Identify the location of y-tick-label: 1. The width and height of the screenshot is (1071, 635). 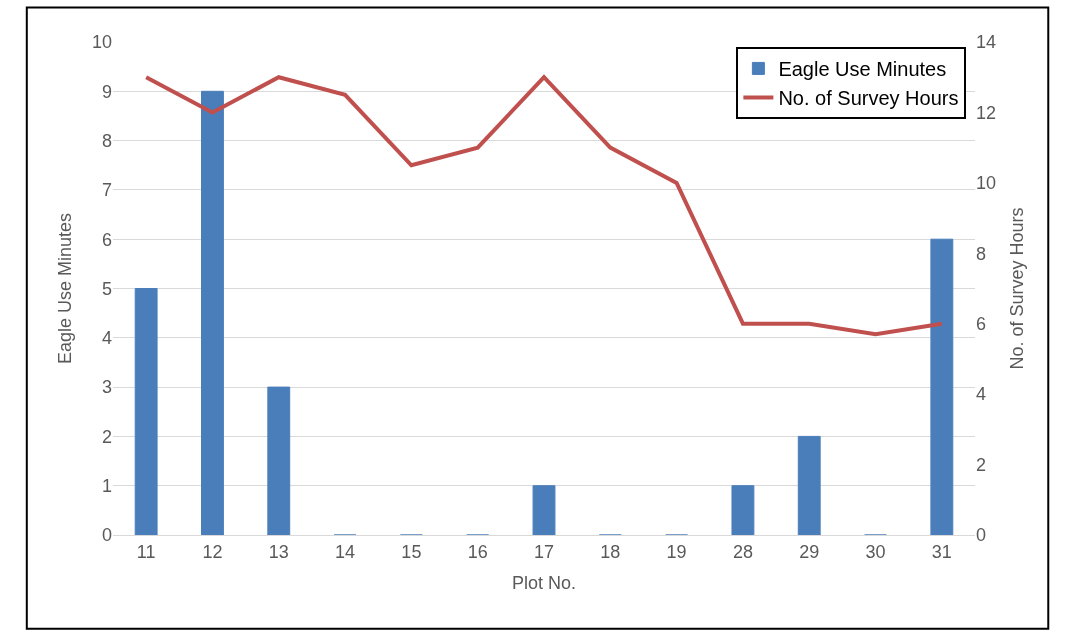
(106, 486).